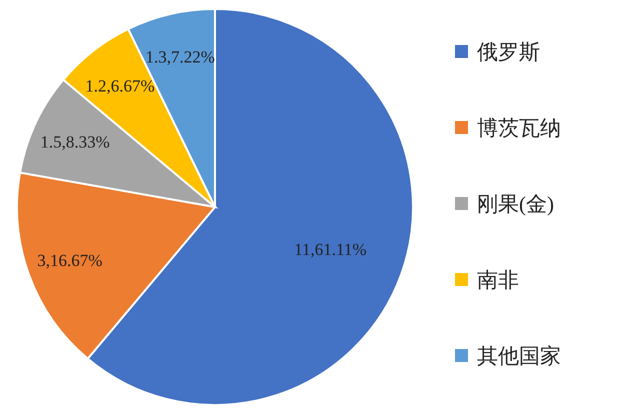 This screenshot has height=414, width=631. I want to click on legend-label: 博茨瓦纳, so click(519, 128).